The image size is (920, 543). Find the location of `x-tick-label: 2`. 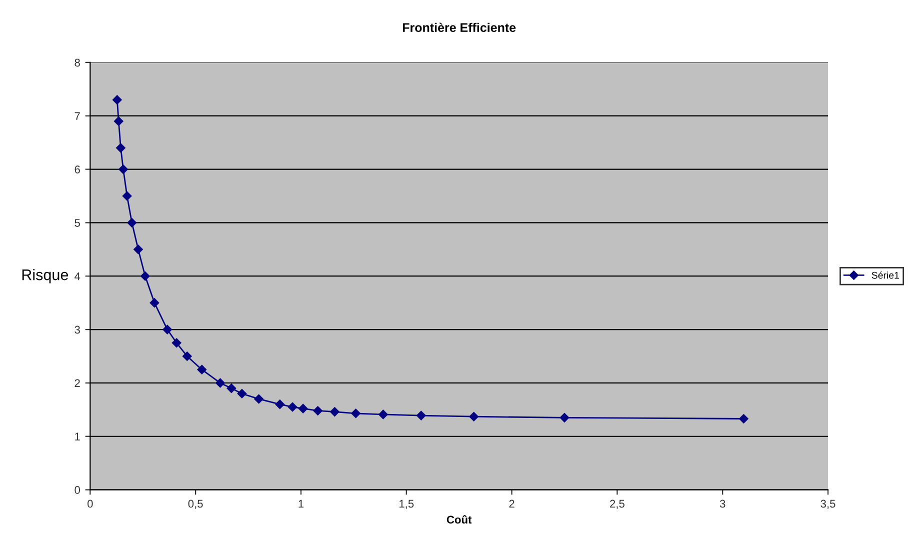

x-tick-label: 2 is located at coordinates (511, 504).